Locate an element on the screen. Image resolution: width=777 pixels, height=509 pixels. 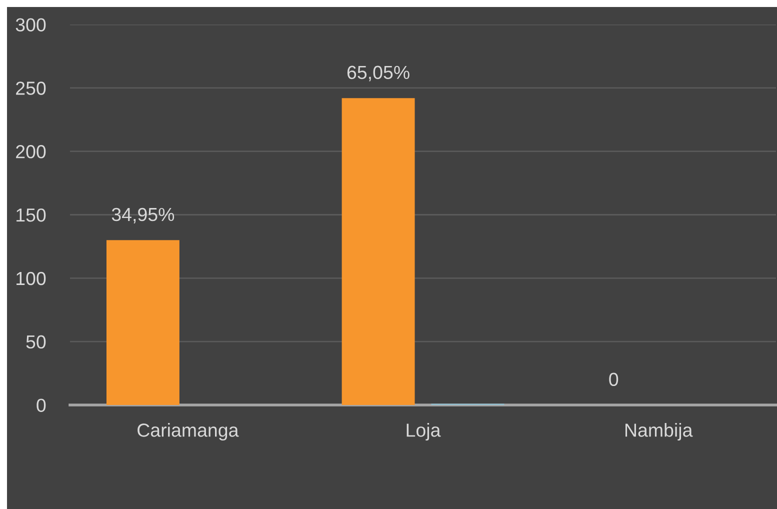
annotation: 65,05% is located at coordinates (378, 74).